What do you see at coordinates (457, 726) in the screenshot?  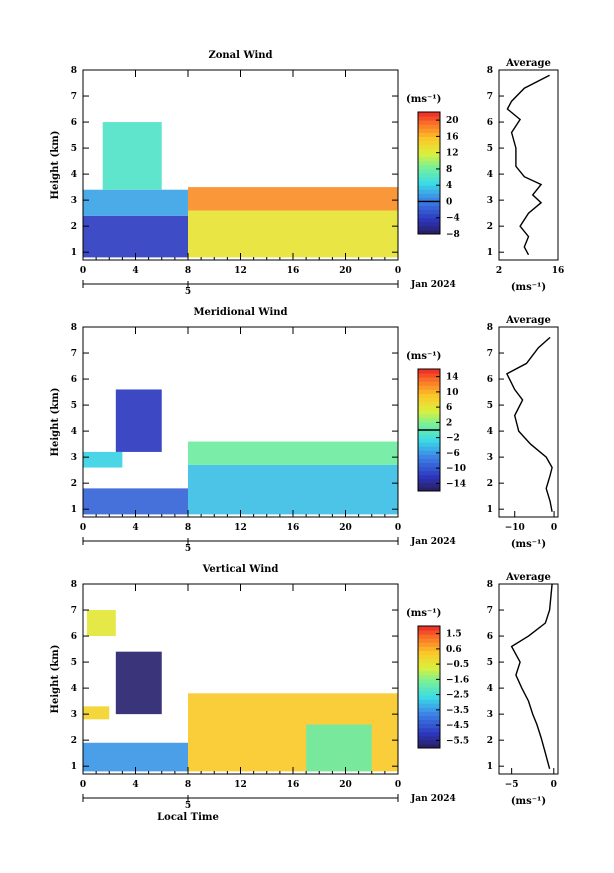 I see `colorbar-tick-label: −4.5` at bounding box center [457, 726].